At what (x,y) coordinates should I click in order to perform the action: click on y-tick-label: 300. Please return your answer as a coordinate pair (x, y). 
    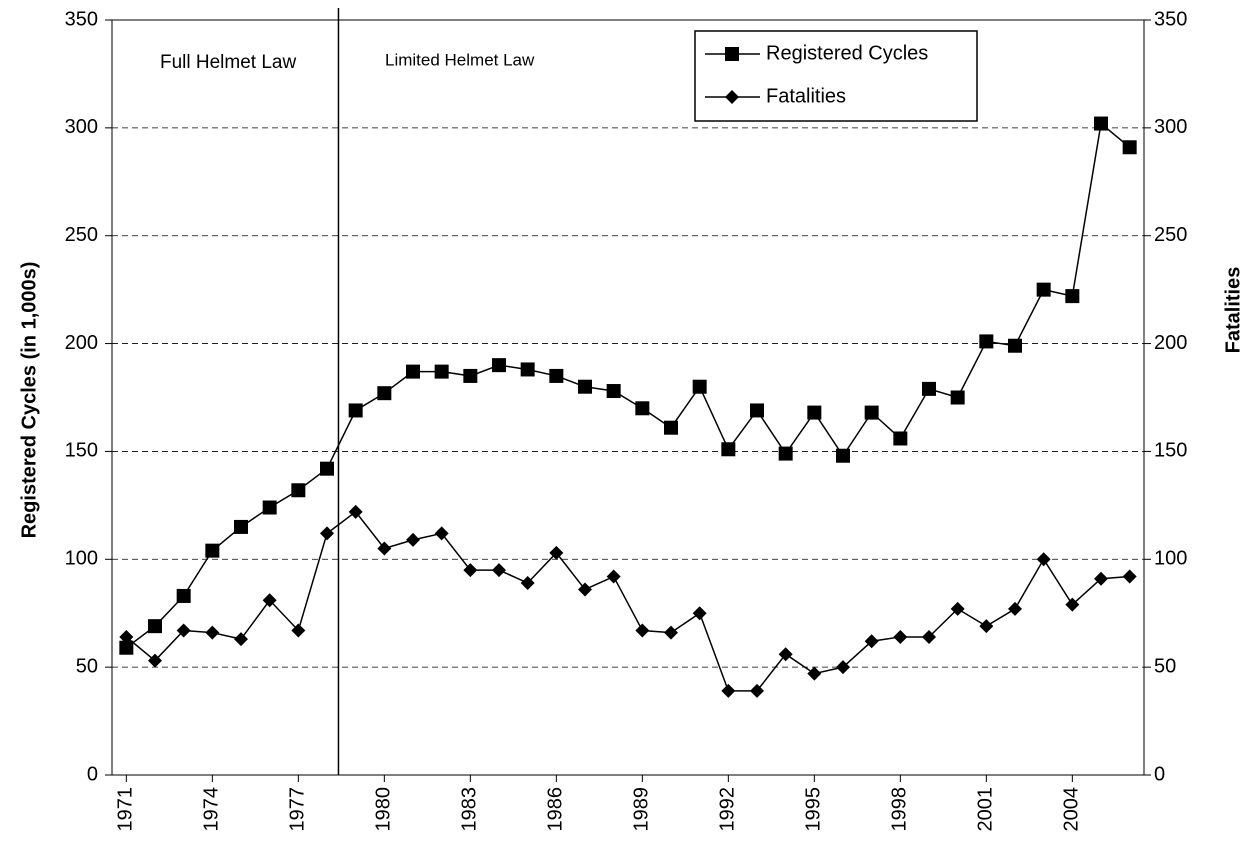
    Looking at the image, I should click on (81, 127).